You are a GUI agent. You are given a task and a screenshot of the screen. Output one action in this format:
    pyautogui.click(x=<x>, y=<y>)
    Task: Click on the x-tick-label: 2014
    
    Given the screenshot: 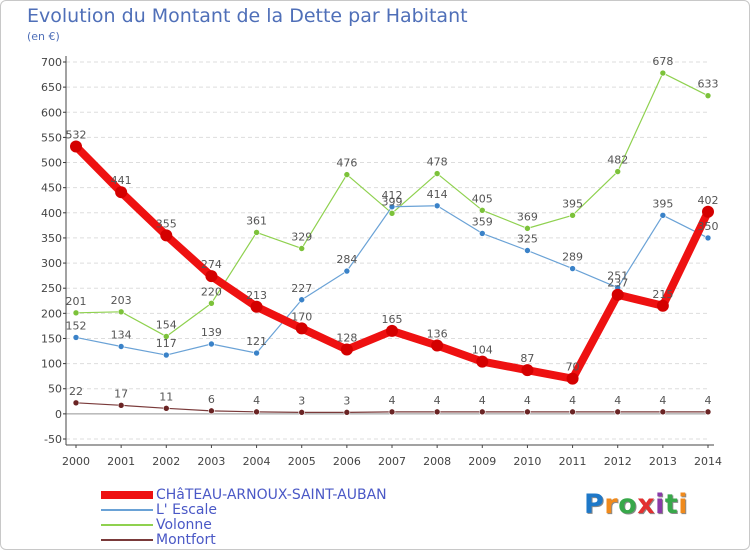 What is the action you would take?
    pyautogui.click(x=708, y=461)
    